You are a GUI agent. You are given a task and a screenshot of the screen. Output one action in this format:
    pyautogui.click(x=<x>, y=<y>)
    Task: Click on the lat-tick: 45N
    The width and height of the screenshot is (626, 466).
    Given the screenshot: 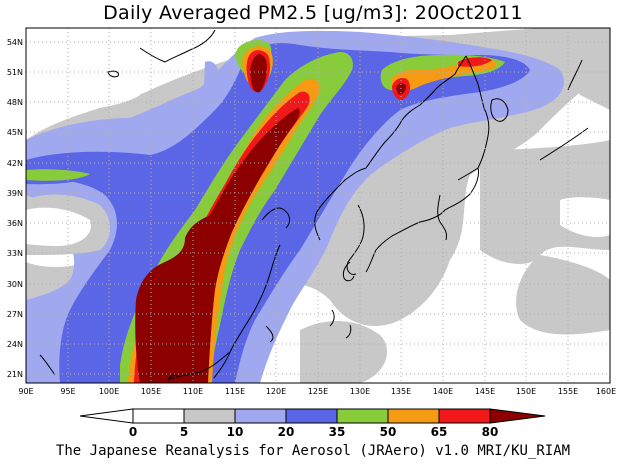 What is the action you would take?
    pyautogui.click(x=15, y=132)
    